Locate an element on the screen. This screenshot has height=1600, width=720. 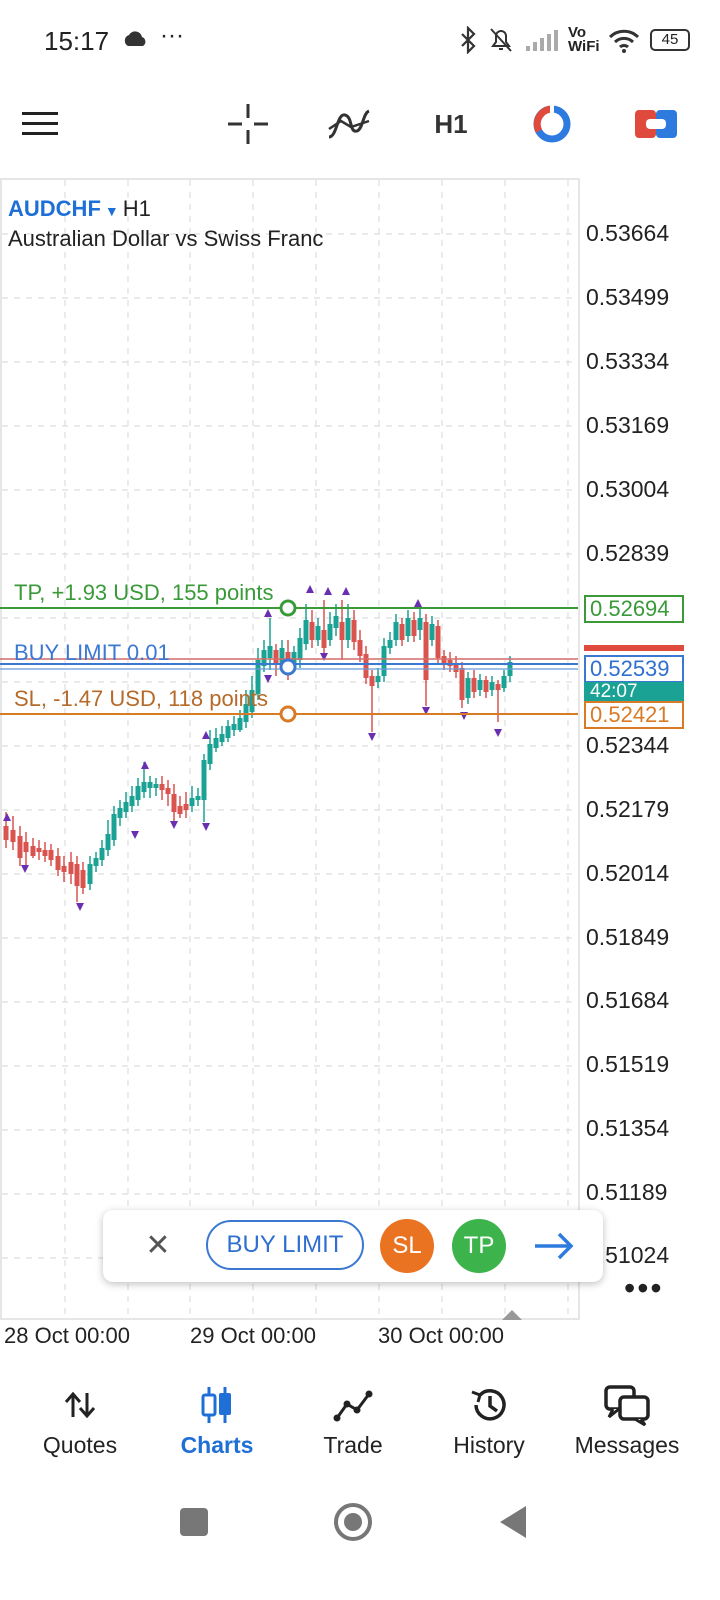
tp-line-handle is located at coordinates (288, 608).